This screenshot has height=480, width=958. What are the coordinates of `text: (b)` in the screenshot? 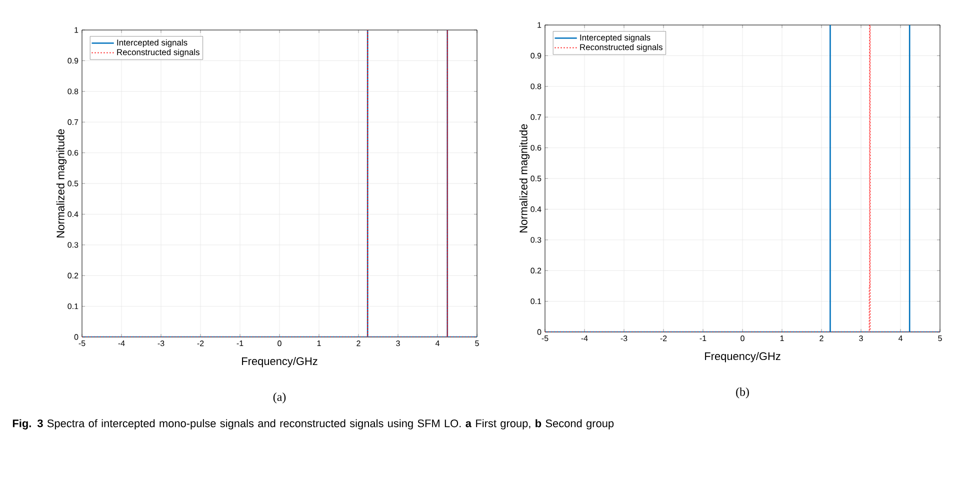 It's located at (742, 393).